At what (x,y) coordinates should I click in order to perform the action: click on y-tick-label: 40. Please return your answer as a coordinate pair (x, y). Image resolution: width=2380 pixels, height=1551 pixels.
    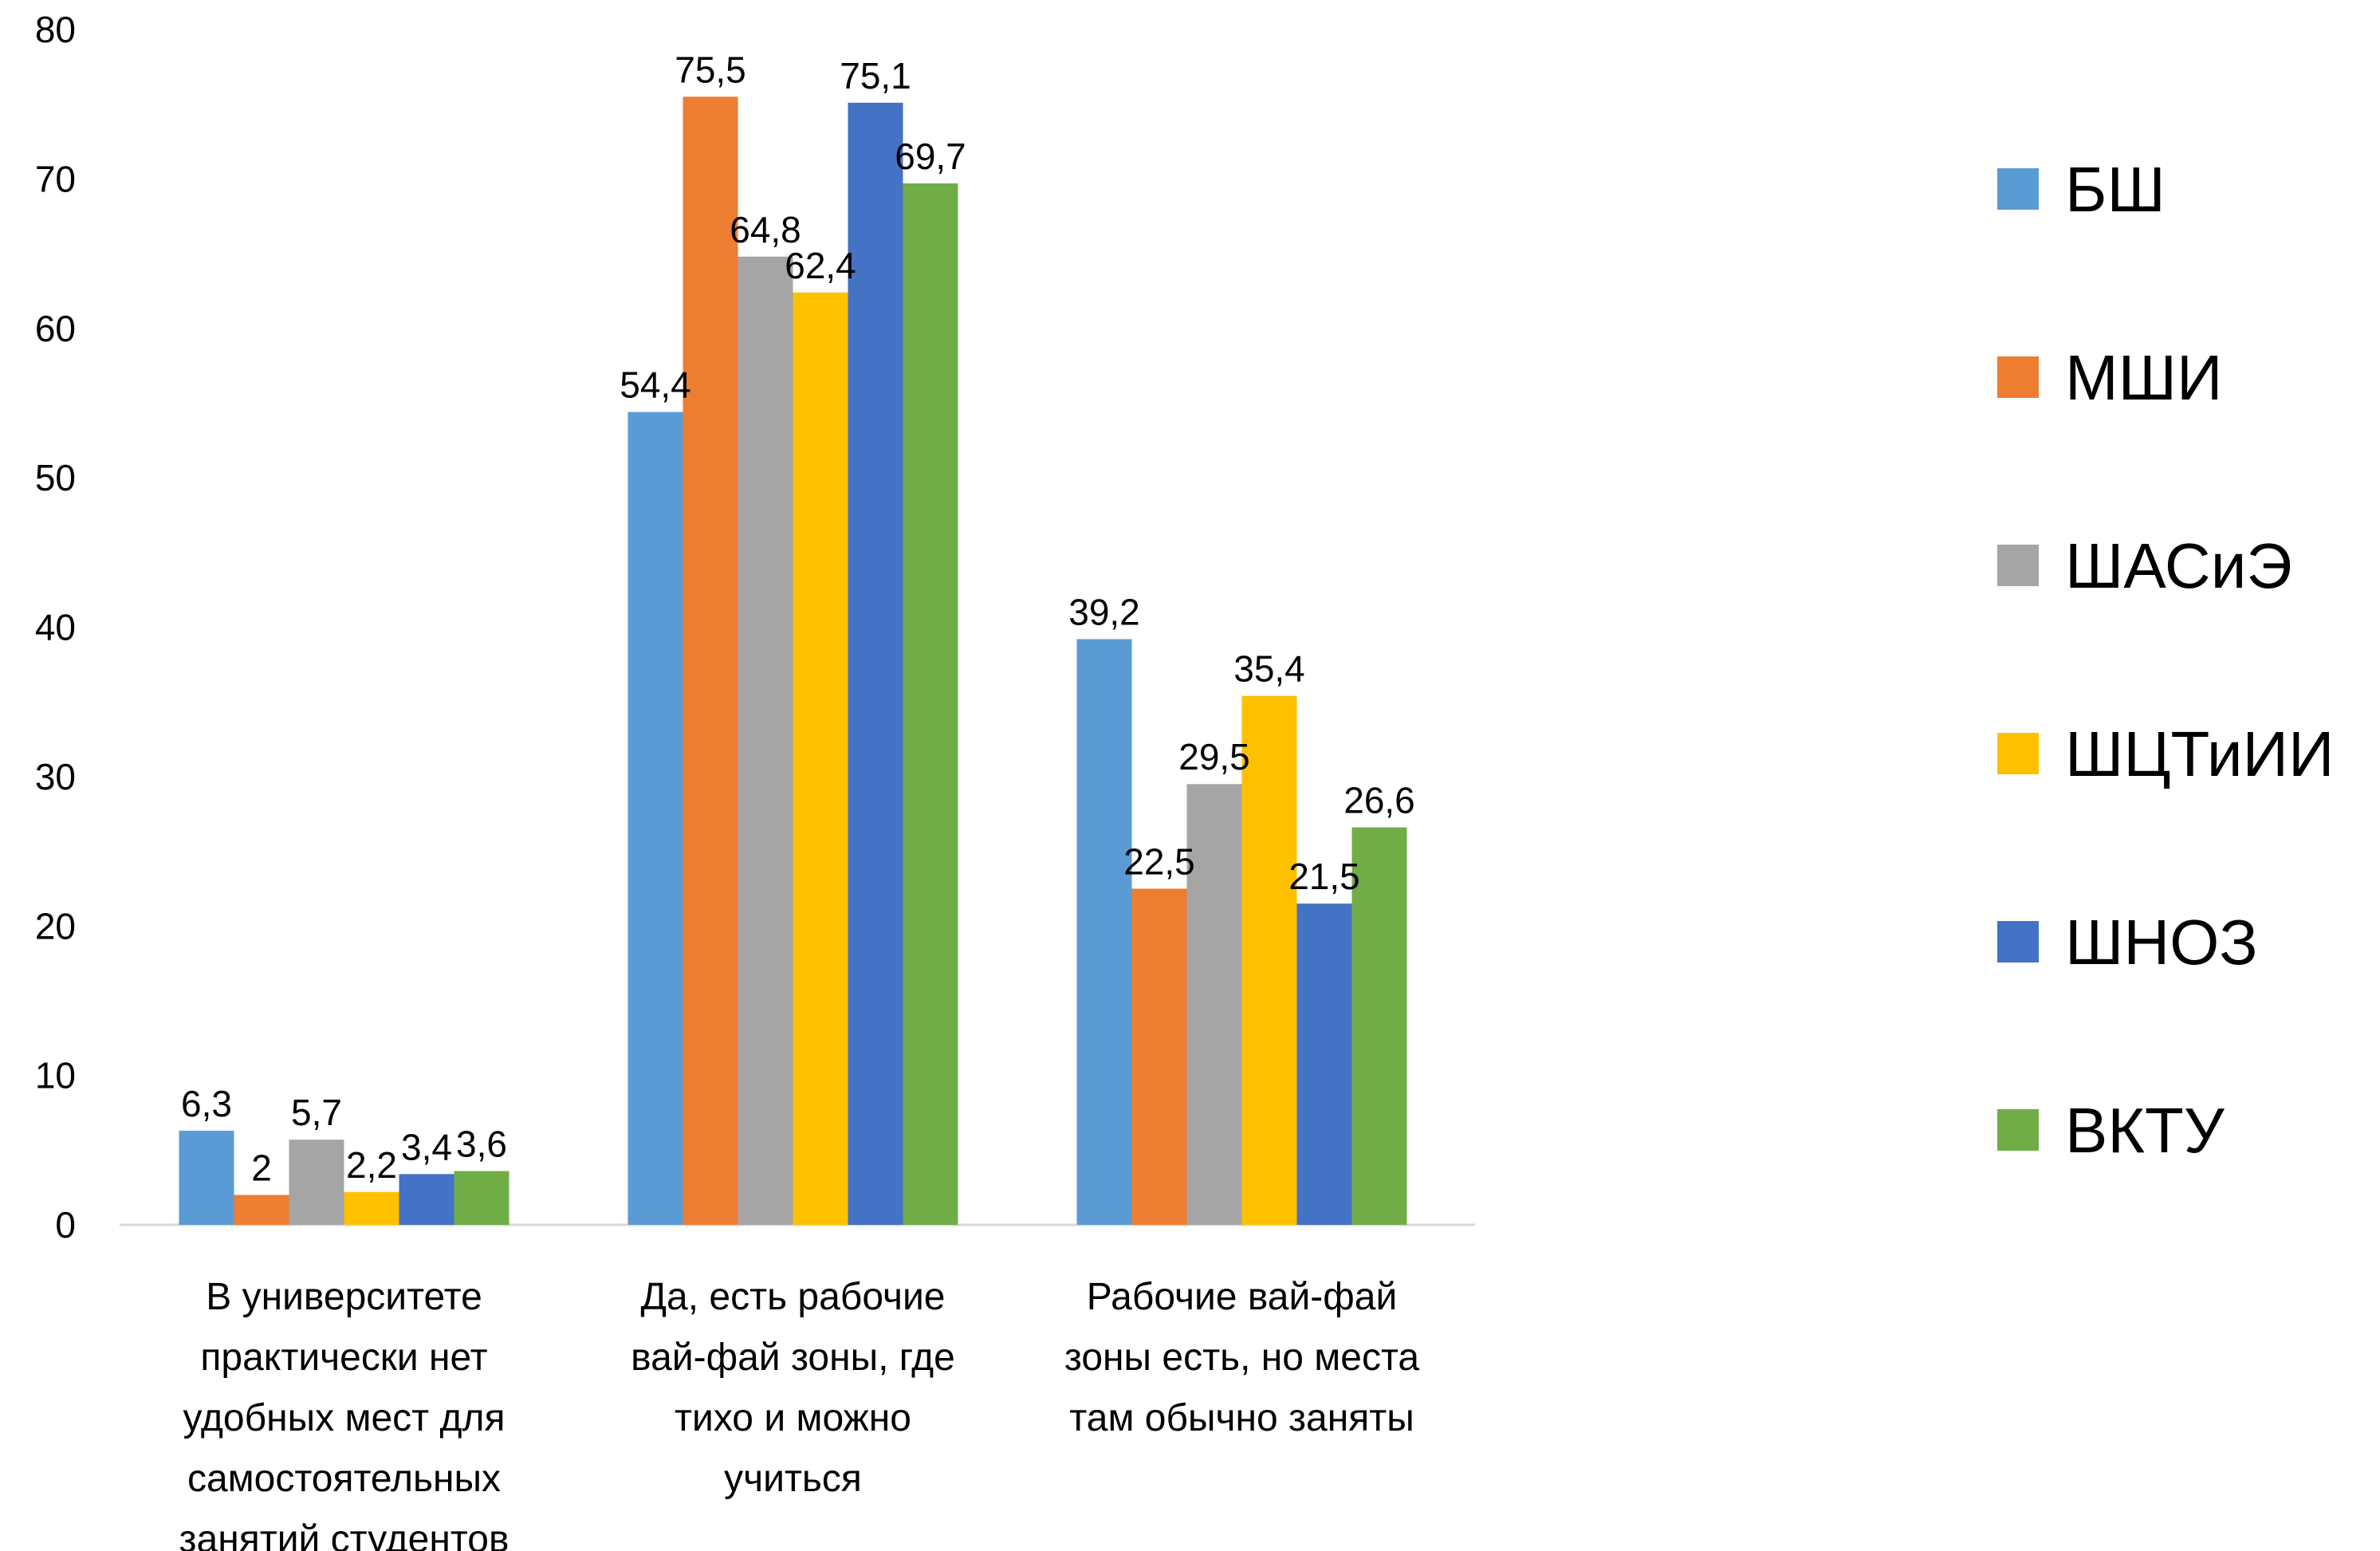
    Looking at the image, I should click on (55, 627).